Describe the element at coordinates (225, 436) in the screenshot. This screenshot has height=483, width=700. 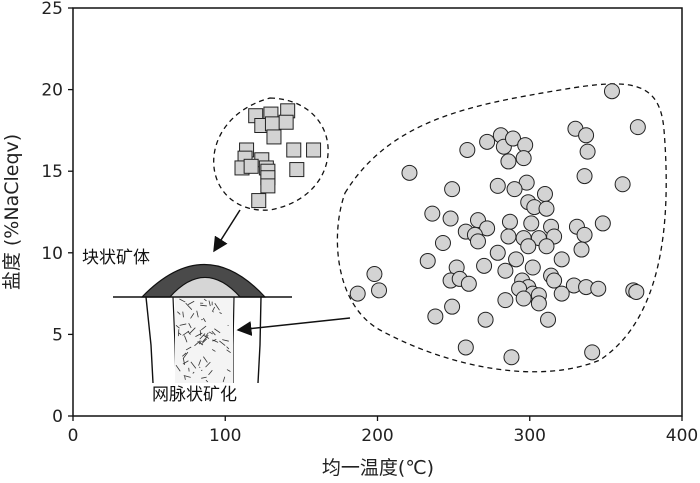
I see `x-tick-label: 100` at that location.